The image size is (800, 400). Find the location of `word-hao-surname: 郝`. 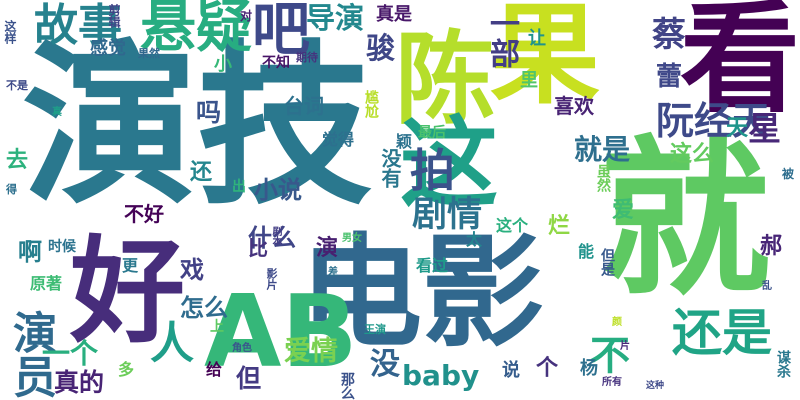

word-hao-surname: 郝 is located at coordinates (771, 246).